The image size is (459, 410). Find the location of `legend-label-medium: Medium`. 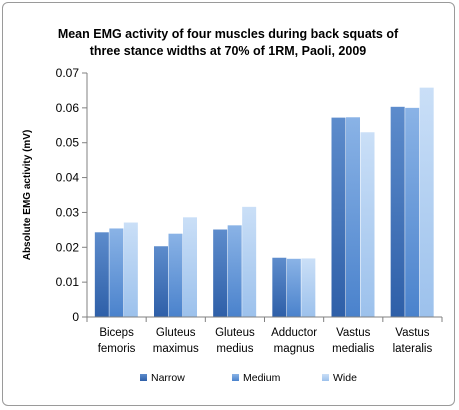

legend-label-medium: Medium is located at coordinates (262, 378).